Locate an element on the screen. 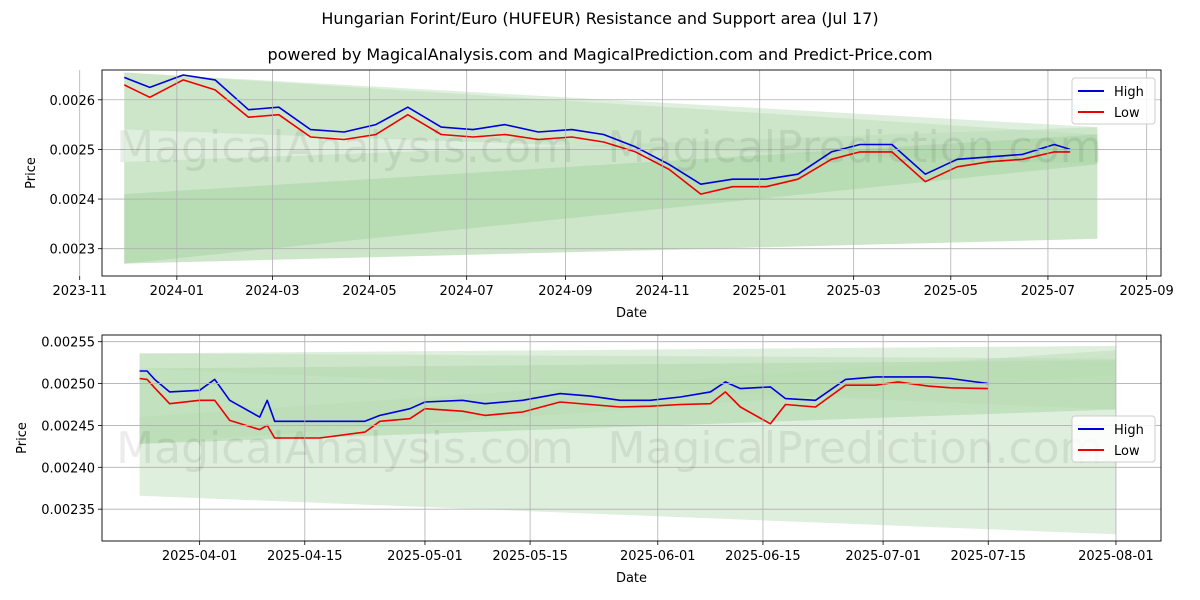  y-tick-label: 0.0023 is located at coordinates (73, 250).